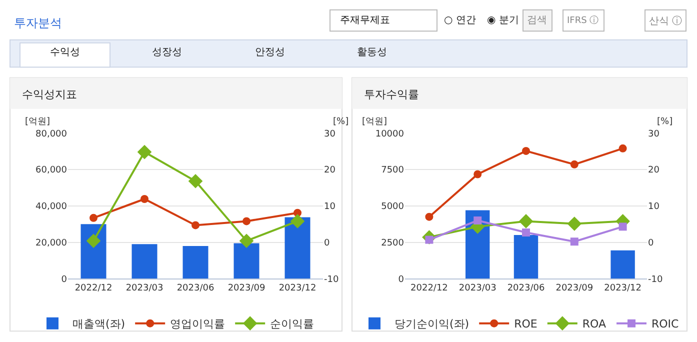 This screenshot has height=342, width=697. What do you see at coordinates (198, 324) in the screenshot?
I see `legend-label: 영업이익률` at bounding box center [198, 324].